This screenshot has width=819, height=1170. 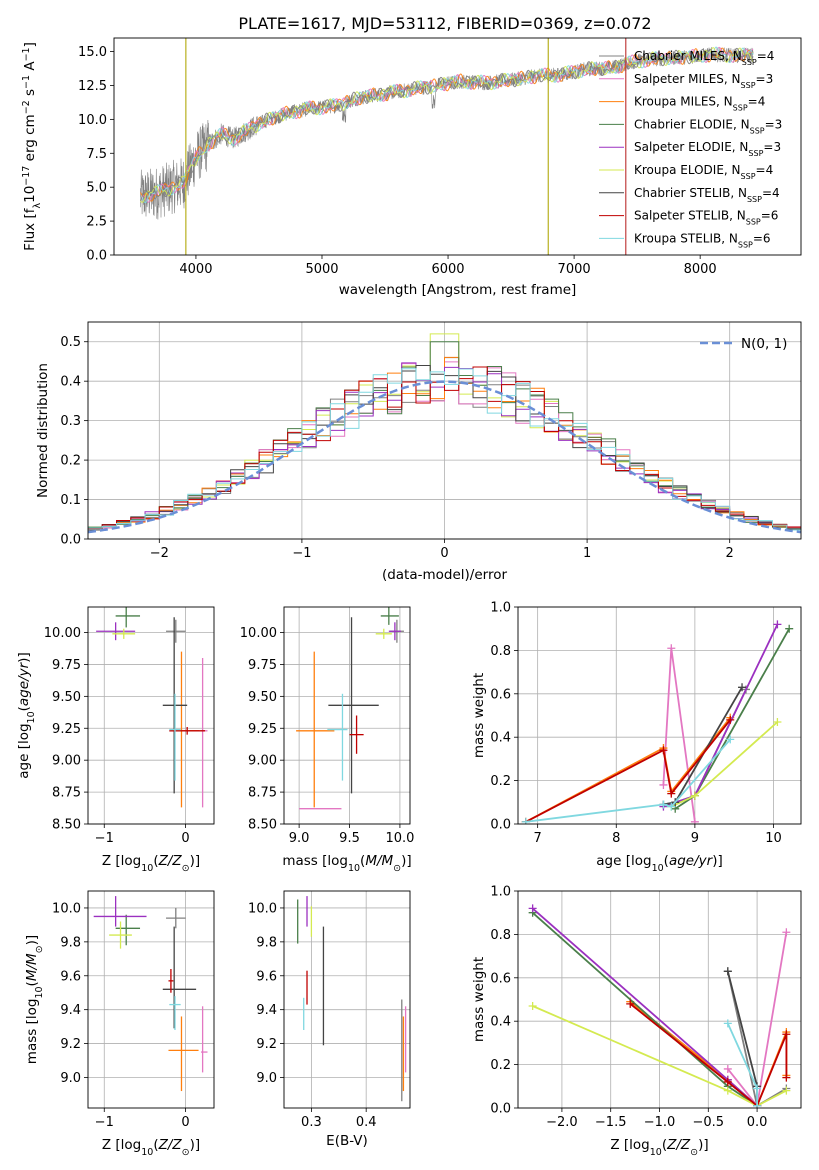 I want to click on x-tick-label: 2, so click(x=730, y=553).